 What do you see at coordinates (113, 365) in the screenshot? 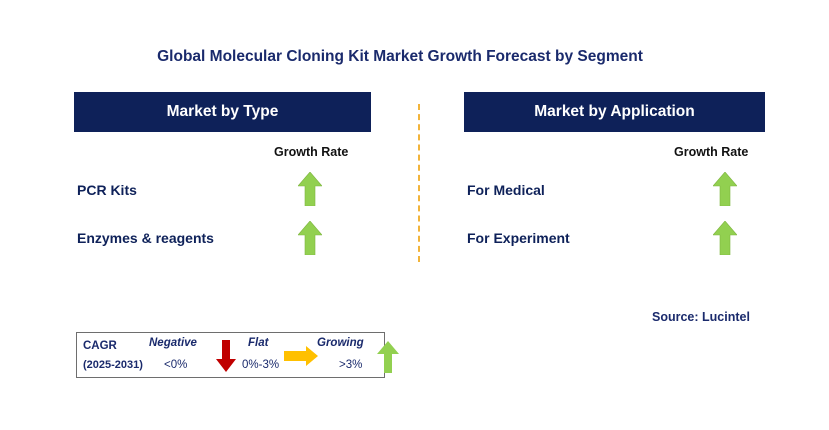
I see `legend-period: (2025-2031)` at bounding box center [113, 365].